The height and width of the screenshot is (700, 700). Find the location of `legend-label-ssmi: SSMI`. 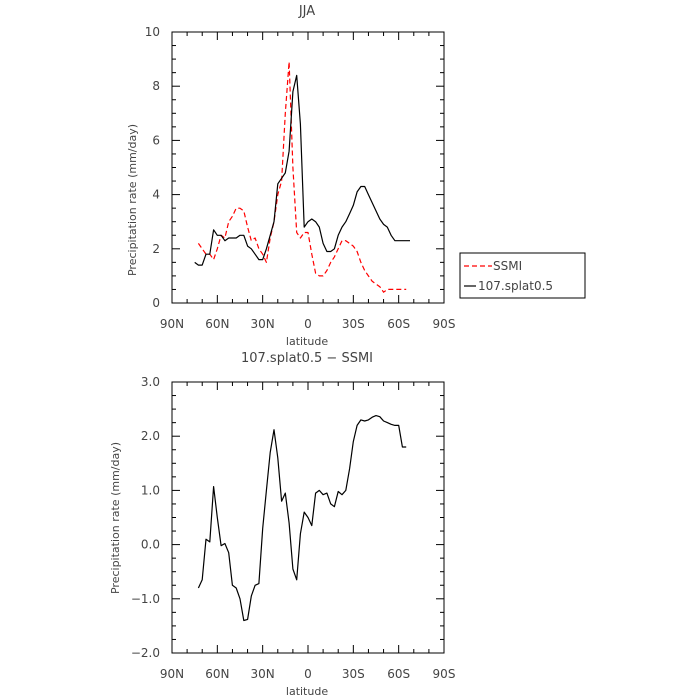

legend-label-ssmi: SSMI is located at coordinates (507, 266).